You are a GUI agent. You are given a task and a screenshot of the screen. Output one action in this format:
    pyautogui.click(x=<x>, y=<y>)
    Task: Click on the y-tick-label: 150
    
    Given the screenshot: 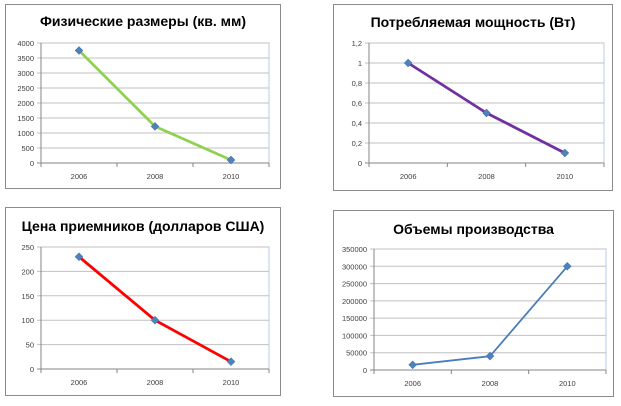 What is the action you would take?
    pyautogui.click(x=27, y=296)
    